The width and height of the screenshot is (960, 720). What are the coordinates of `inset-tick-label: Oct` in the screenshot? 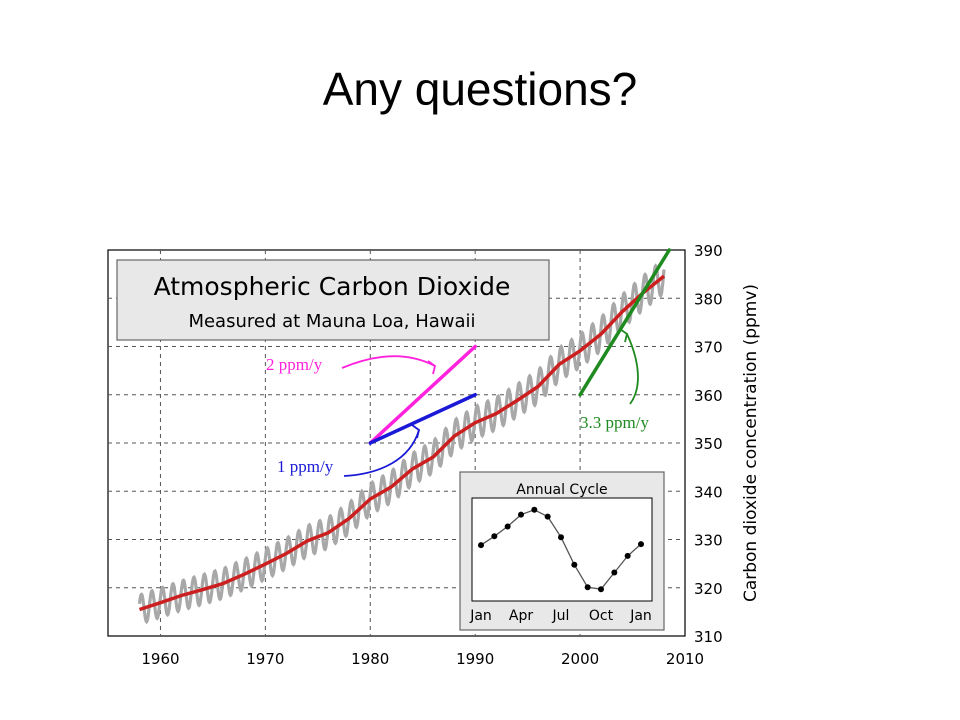 It's located at (601, 616).